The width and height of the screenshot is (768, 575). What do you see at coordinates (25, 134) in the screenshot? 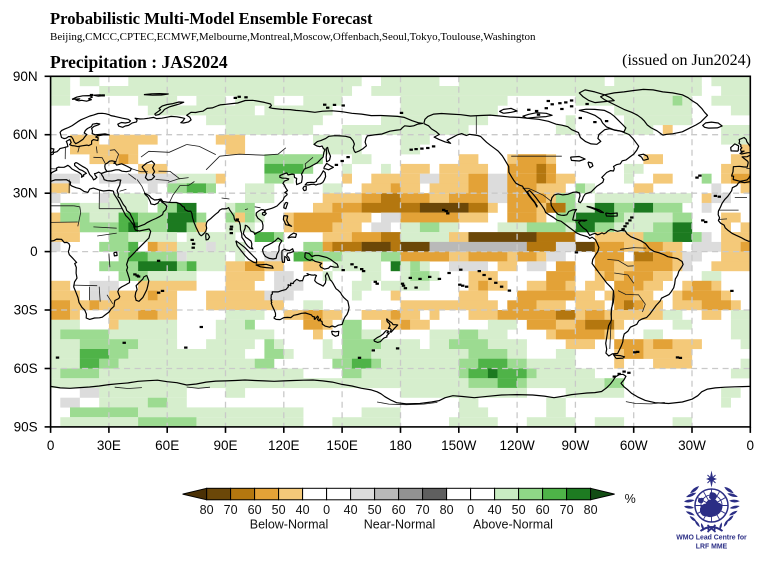
I see `svg-text: 60N` at bounding box center [25, 134].